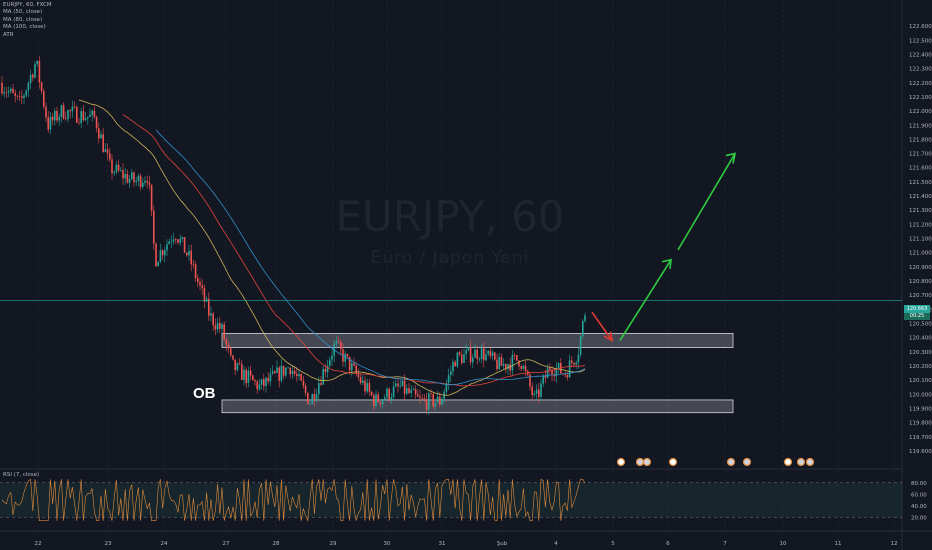 This screenshot has width=932, height=550. What do you see at coordinates (920, 112) in the screenshot?
I see `price-tick-label: 122.000` at bounding box center [920, 112].